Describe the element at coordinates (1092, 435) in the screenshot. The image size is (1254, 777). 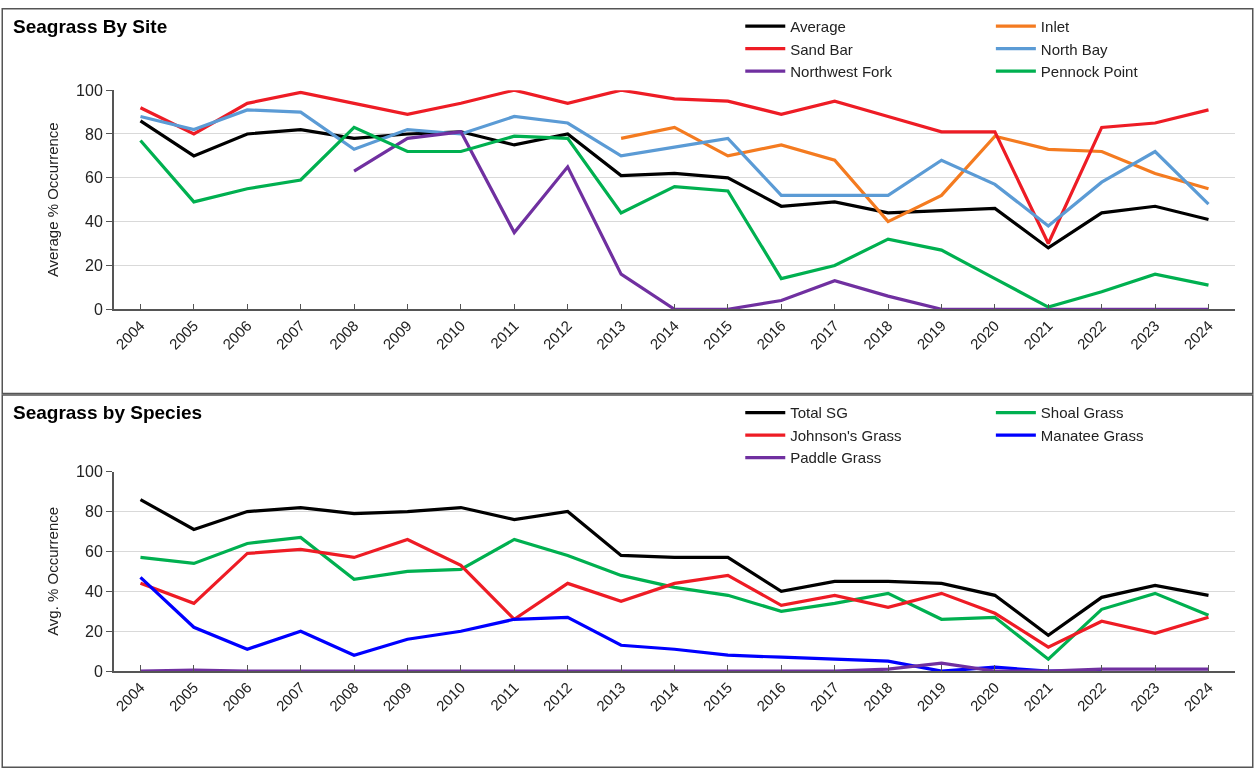
I see `legend-label: Manatee Grass` at that location.